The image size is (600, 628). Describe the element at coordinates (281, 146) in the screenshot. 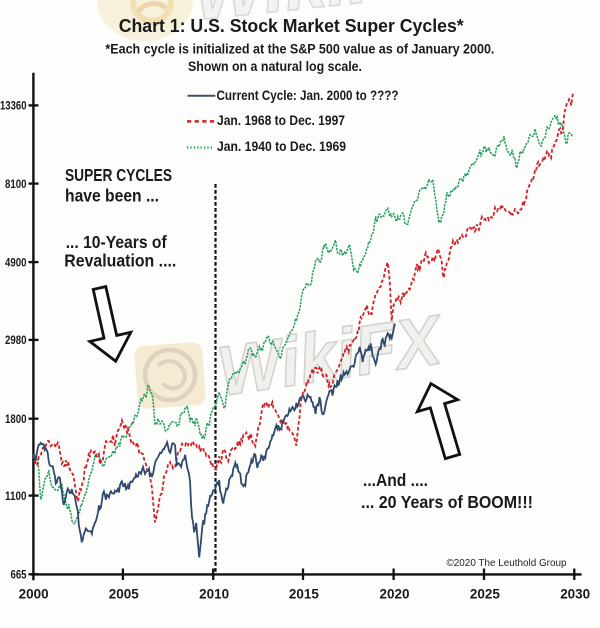

I see `svg-text: Jan. 1940 to Dec. 1969` at that location.